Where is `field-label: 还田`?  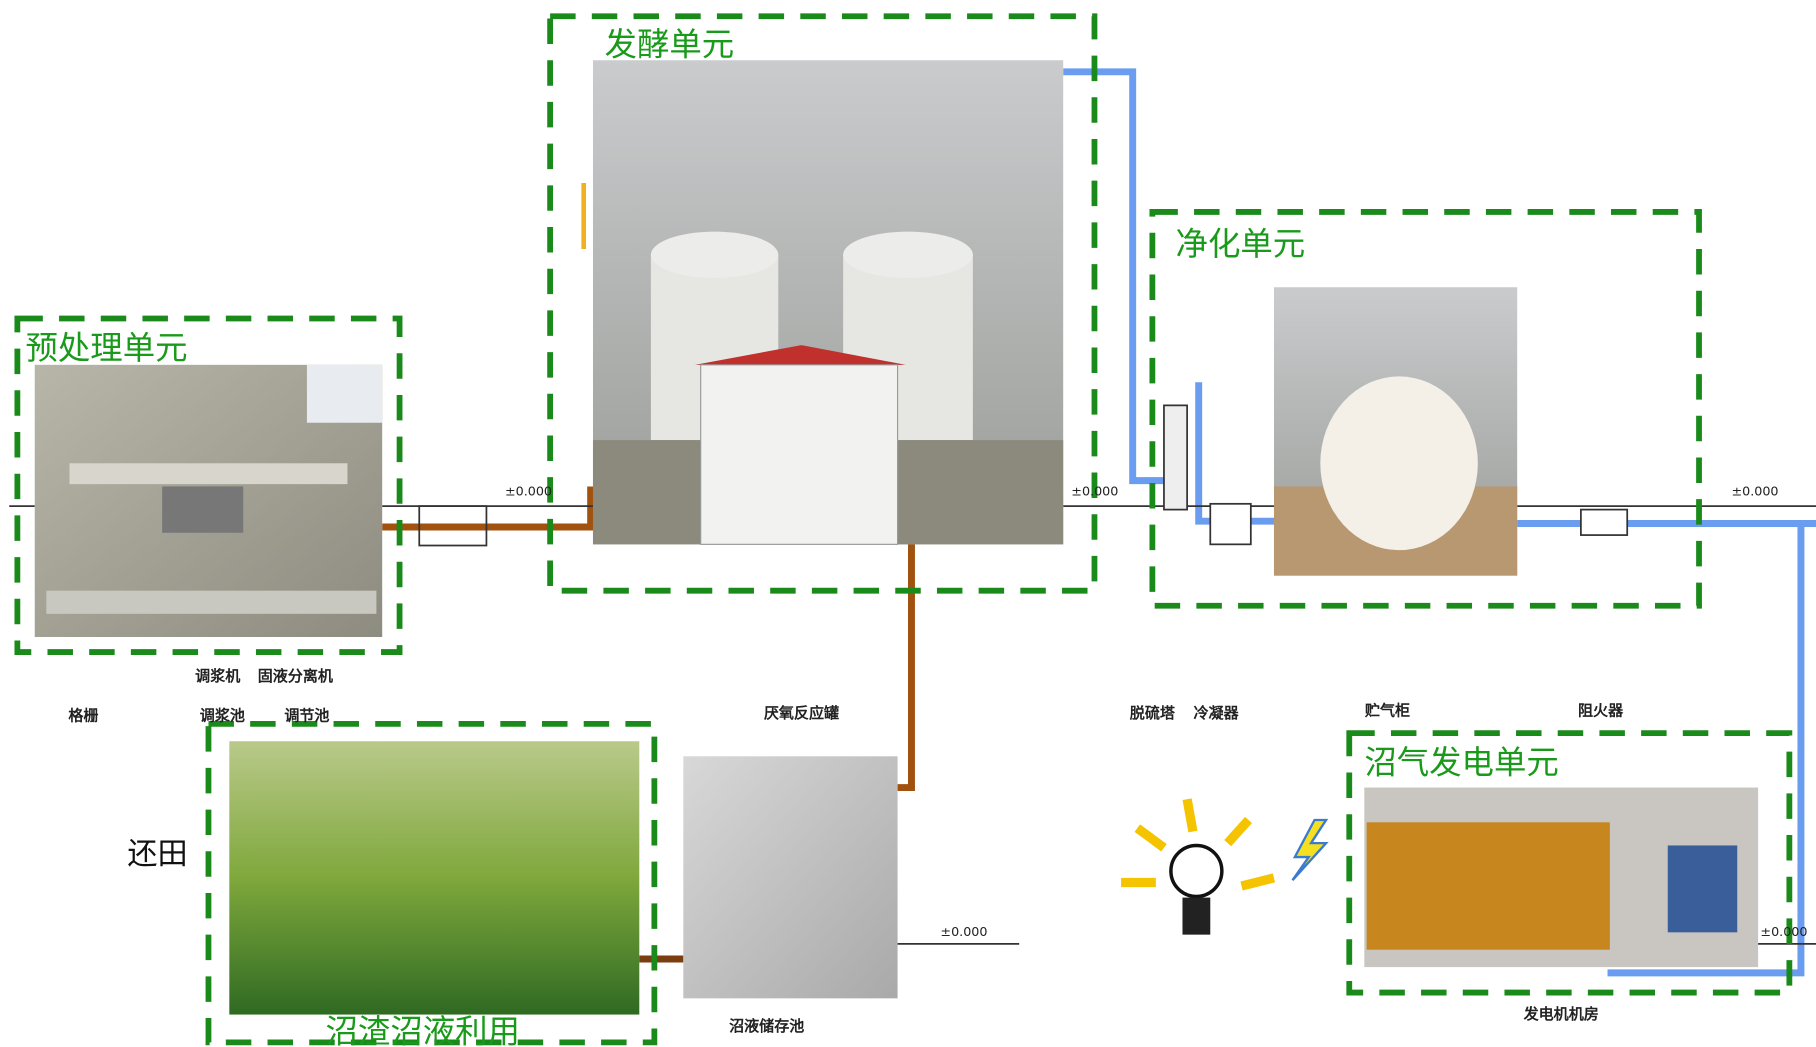
field-label: 还田 is located at coordinates (157, 854).